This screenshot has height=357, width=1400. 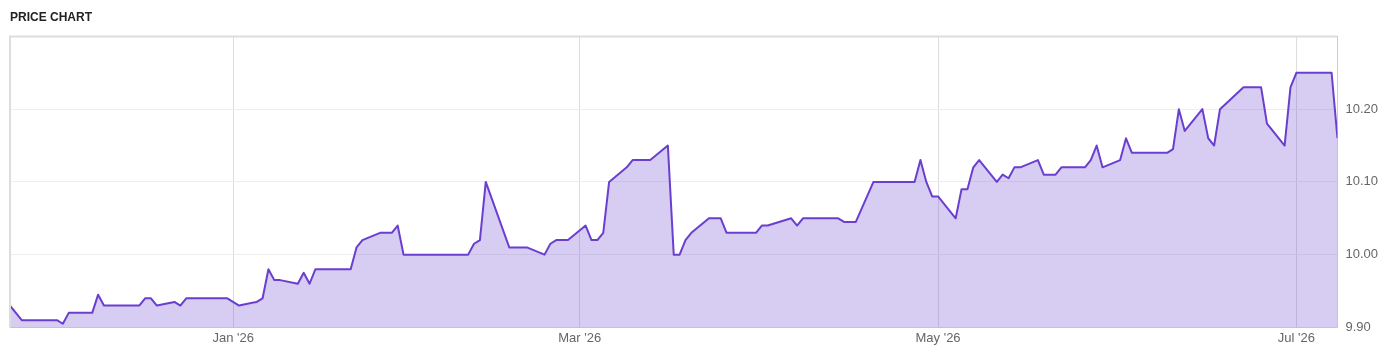 I want to click on y-tick-label: 10.20, so click(x=1362, y=108).